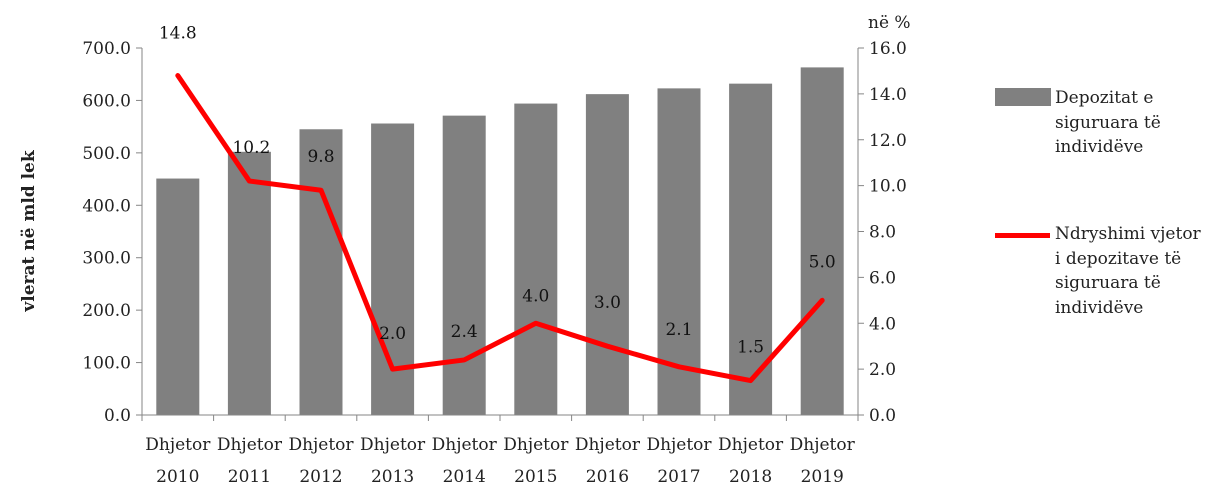  What do you see at coordinates (320, 477) in the screenshot?
I see `x-tick-label-year: 2012` at bounding box center [320, 477].